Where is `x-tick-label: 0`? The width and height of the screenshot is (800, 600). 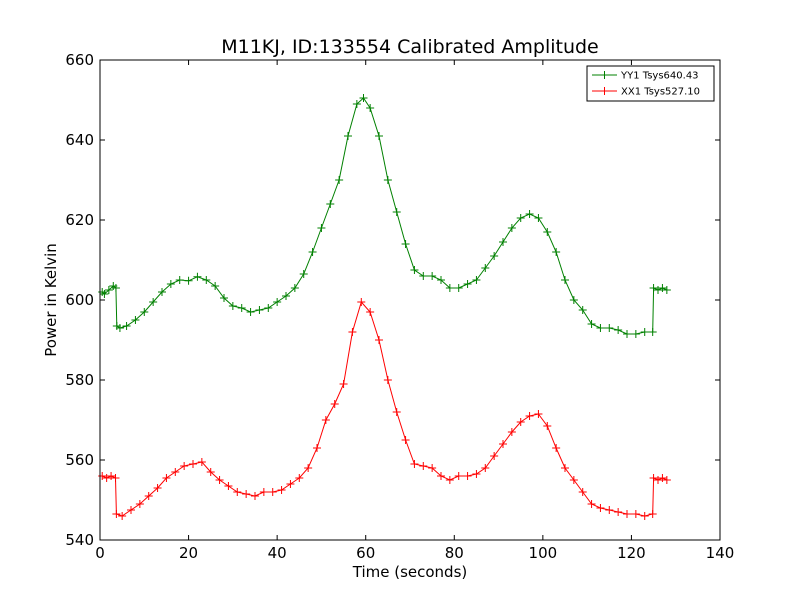 x-tick-label: 0 is located at coordinates (100, 553).